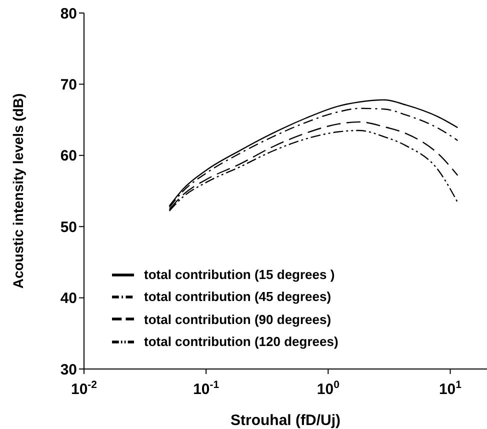 Image resolution: width=487 pixels, height=429 pixels. I want to click on x-axis-title: Strouhal (fD/Uj), so click(285, 420).